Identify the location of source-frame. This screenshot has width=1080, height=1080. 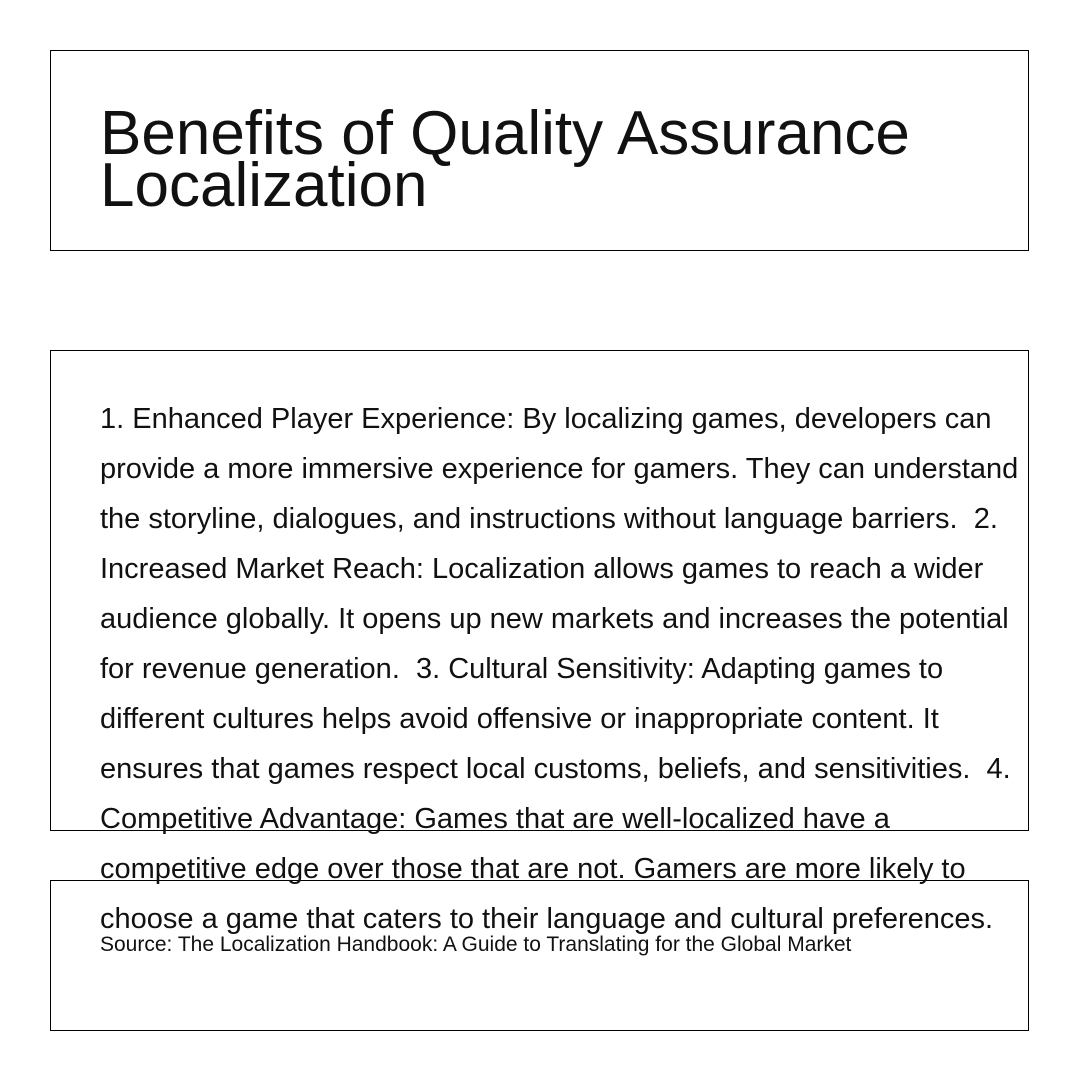
(539, 955).